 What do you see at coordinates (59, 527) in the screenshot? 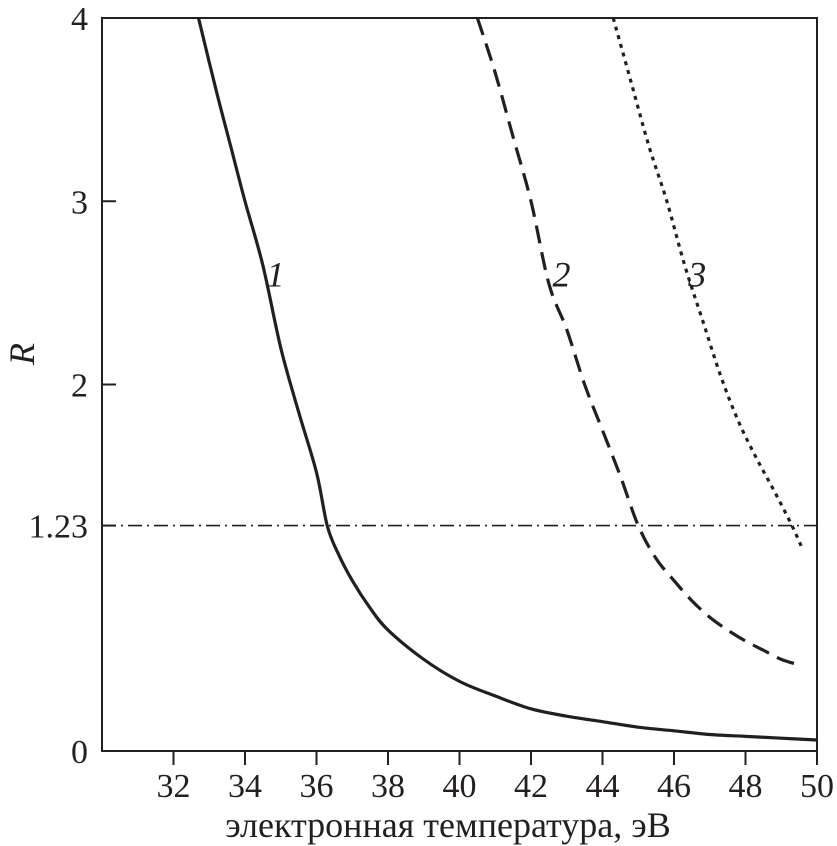
I see `y-tick-label: 1.23` at bounding box center [59, 527].